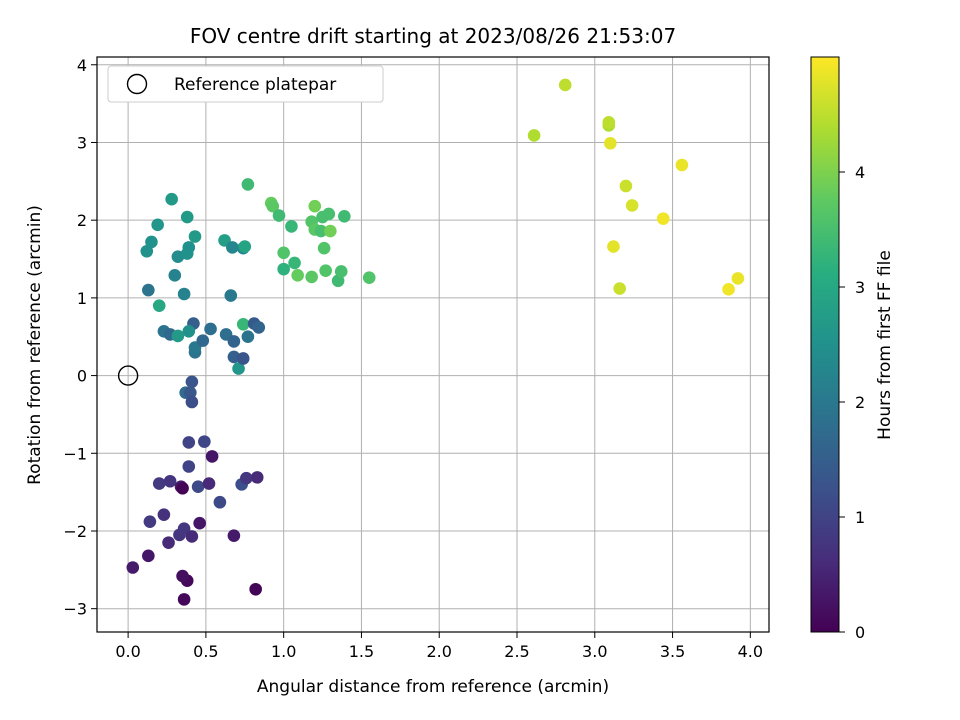 This screenshot has height=720, width=960. What do you see at coordinates (82, 142) in the screenshot?
I see `y-tick-label: 3` at bounding box center [82, 142].